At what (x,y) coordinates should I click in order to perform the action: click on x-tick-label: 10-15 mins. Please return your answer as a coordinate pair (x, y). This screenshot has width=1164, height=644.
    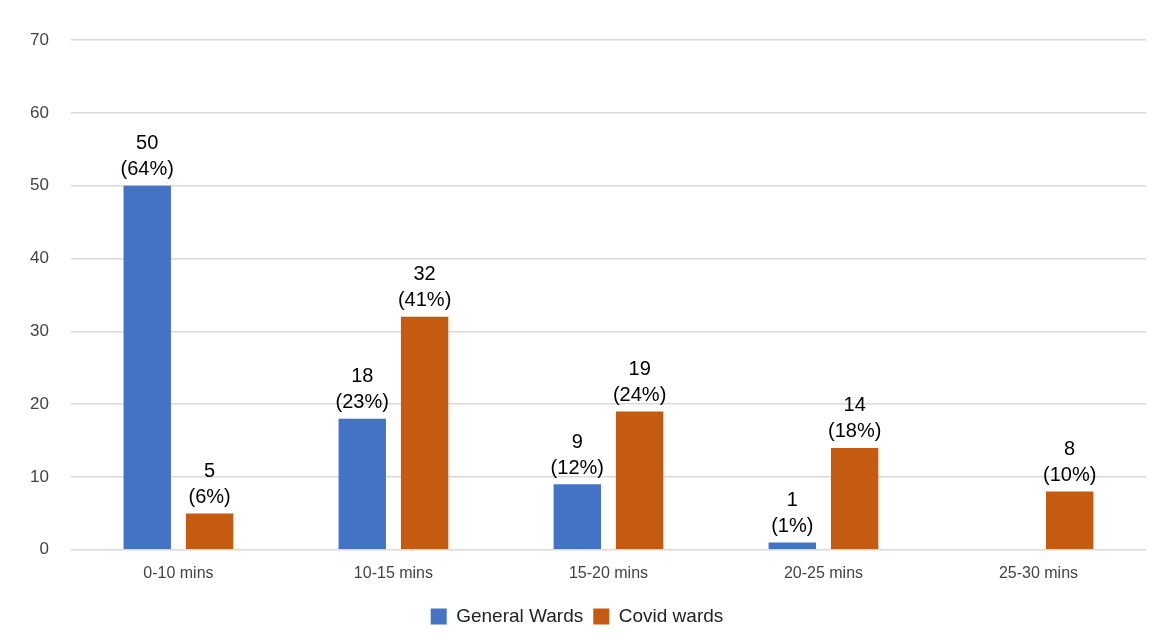
    Looking at the image, I should click on (393, 572).